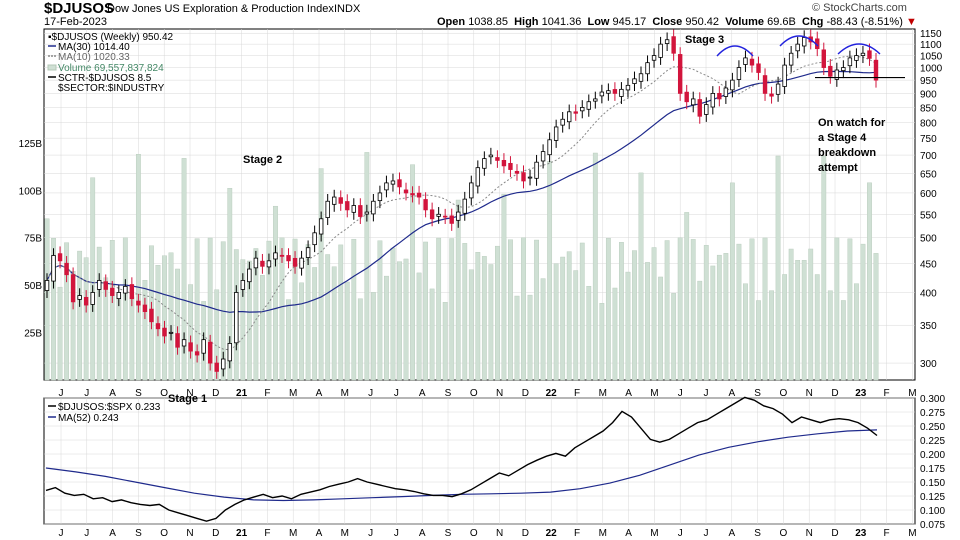  Describe the element at coordinates (852, 123) in the screenshot. I see `annotation-stage-4-watch: On watch for` at that location.